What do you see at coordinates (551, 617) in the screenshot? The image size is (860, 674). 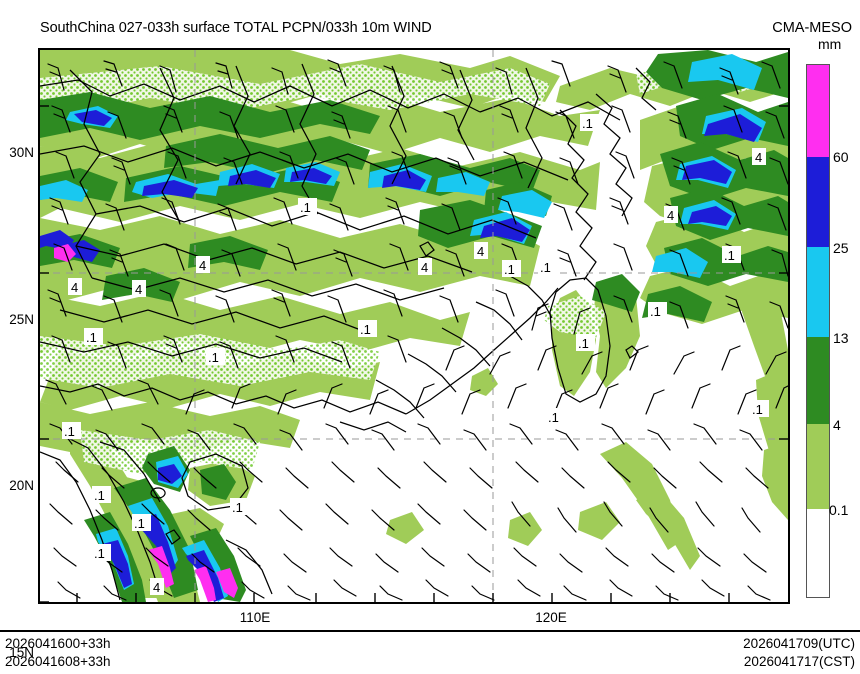 I see `x-tick-label: 120E` at bounding box center [551, 617].